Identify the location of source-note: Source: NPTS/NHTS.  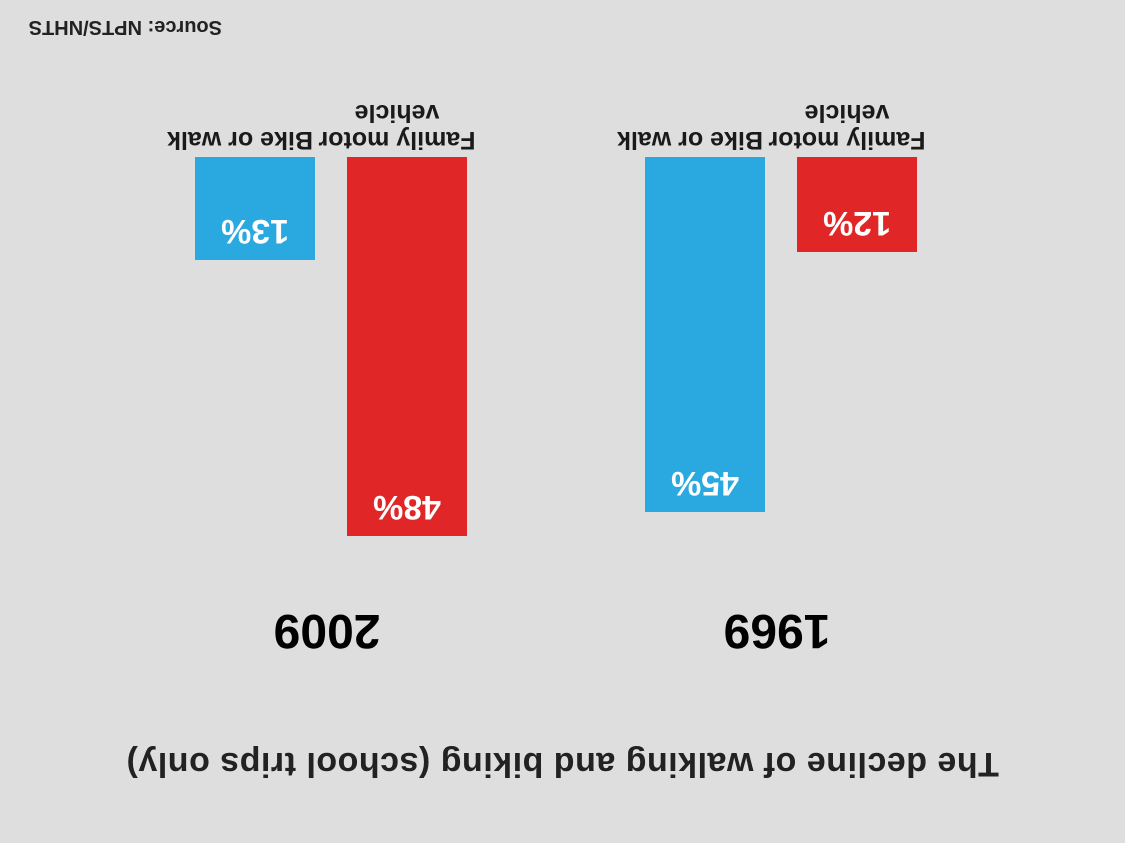
(125, 27).